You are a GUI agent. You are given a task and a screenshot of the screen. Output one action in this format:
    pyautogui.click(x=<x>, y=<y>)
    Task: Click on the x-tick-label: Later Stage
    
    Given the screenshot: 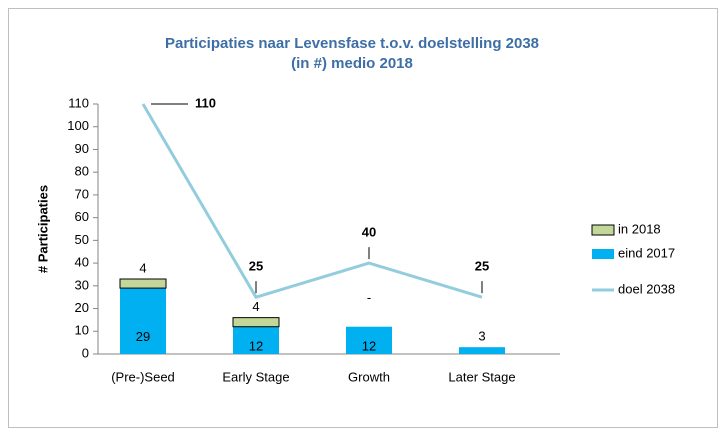 What is the action you would take?
    pyautogui.click(x=481, y=376)
    